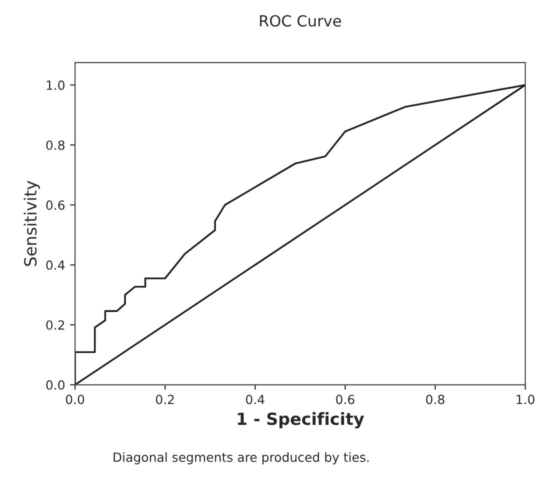  I want to click on x-tick-label: 0.2, so click(165, 399).